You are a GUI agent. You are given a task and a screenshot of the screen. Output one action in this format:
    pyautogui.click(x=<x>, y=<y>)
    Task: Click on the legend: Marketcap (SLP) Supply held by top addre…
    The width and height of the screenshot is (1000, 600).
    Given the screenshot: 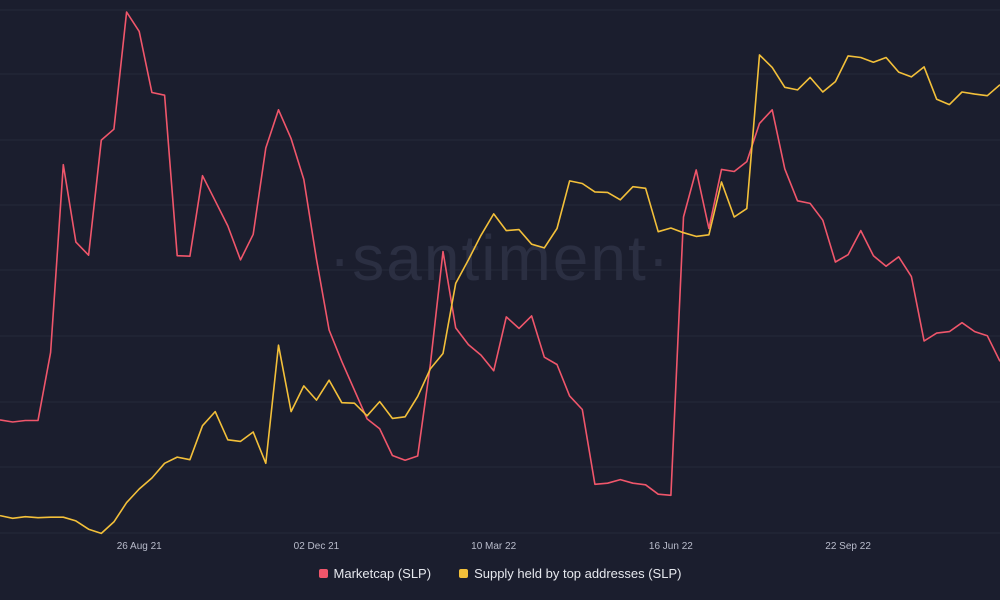 What is the action you would take?
    pyautogui.click(x=500, y=573)
    